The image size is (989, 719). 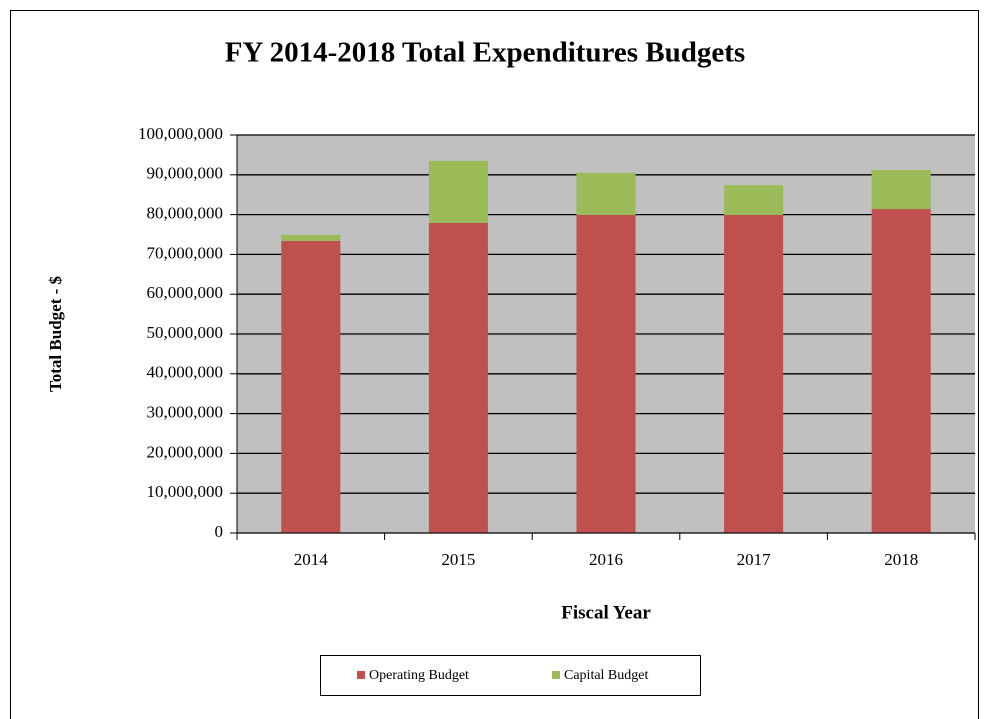 What do you see at coordinates (606, 675) in the screenshot?
I see `legend-label: Capital Budget` at bounding box center [606, 675].